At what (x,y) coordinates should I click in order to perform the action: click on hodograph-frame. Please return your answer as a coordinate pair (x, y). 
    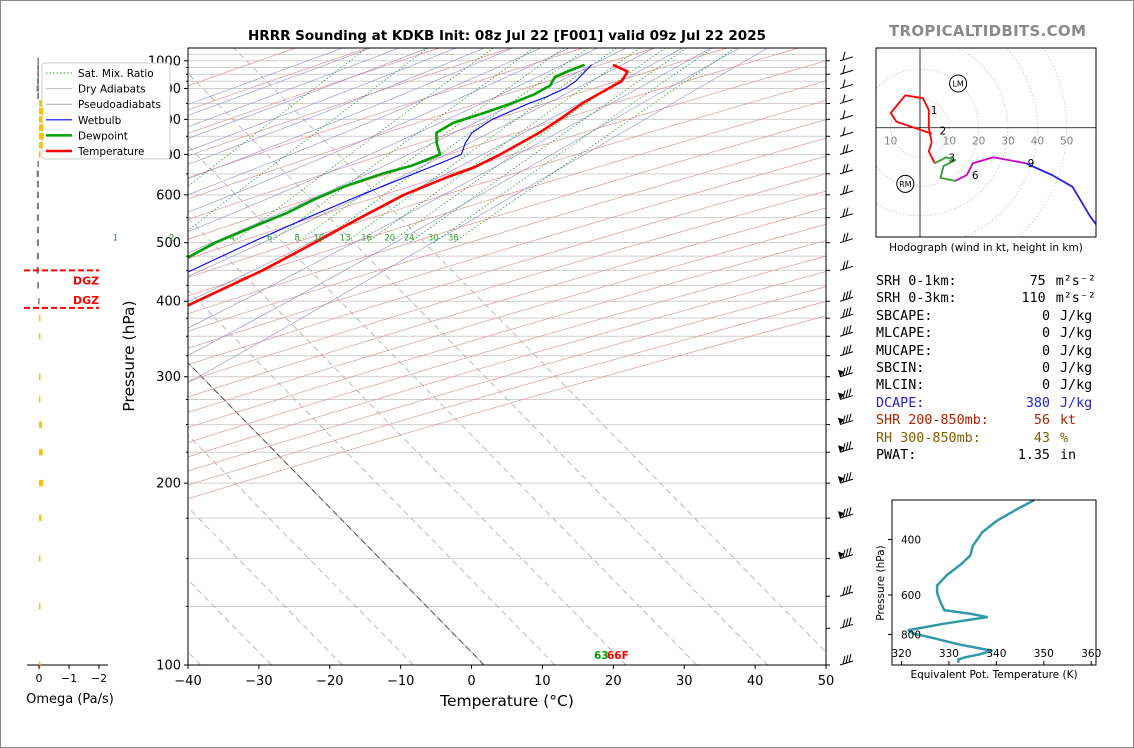
    Looking at the image, I should click on (986, 142).